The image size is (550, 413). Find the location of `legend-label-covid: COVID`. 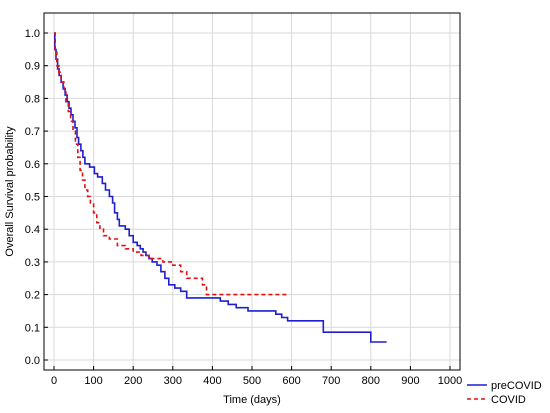

legend-label-covid: COVID is located at coordinates (508, 400).